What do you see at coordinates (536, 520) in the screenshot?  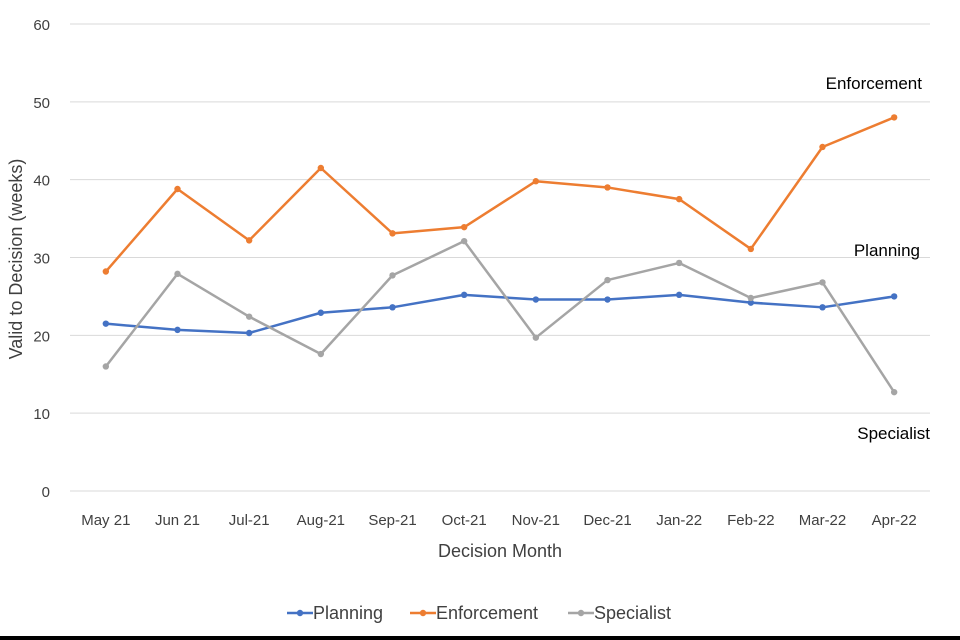 I see `x-tick-label-nov-21: Nov-21` at bounding box center [536, 520].